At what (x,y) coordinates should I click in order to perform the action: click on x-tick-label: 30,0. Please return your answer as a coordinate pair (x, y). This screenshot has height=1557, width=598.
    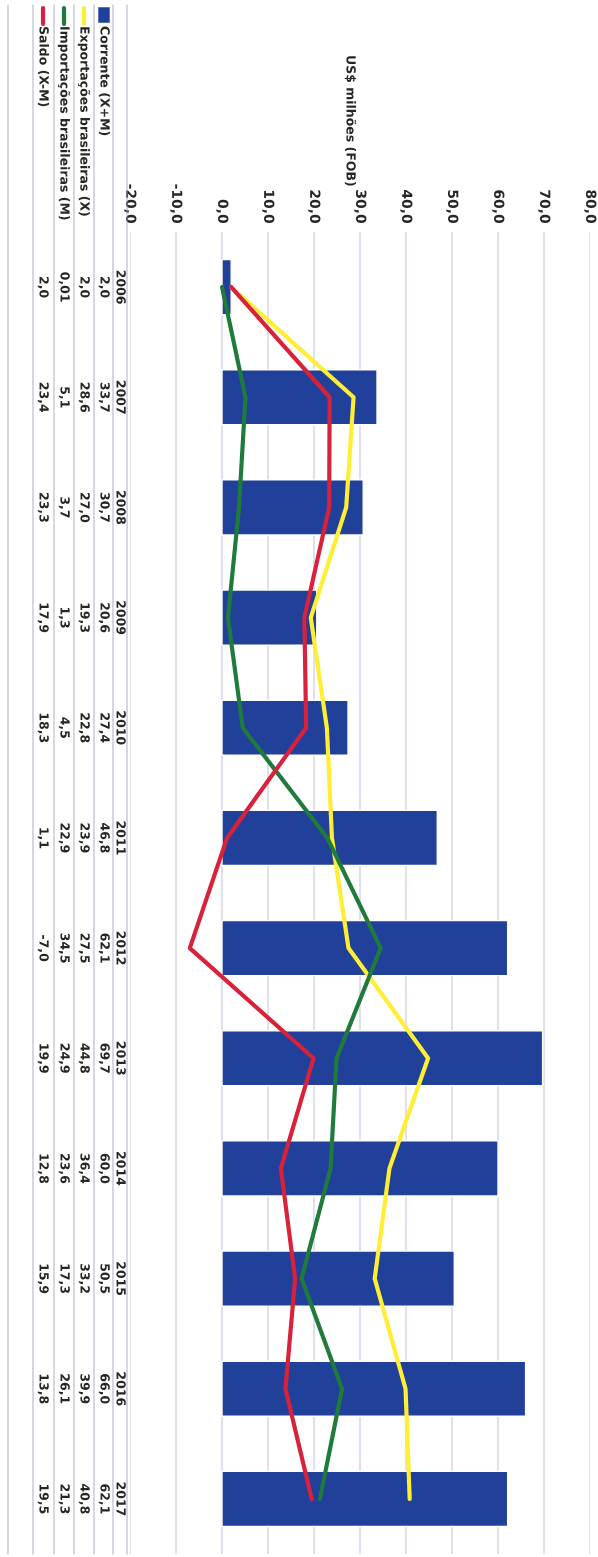
    Looking at the image, I should click on (360, 206).